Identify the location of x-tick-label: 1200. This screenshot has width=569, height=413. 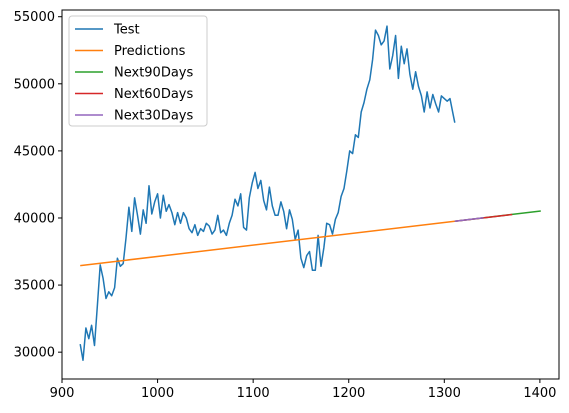
(348, 393).